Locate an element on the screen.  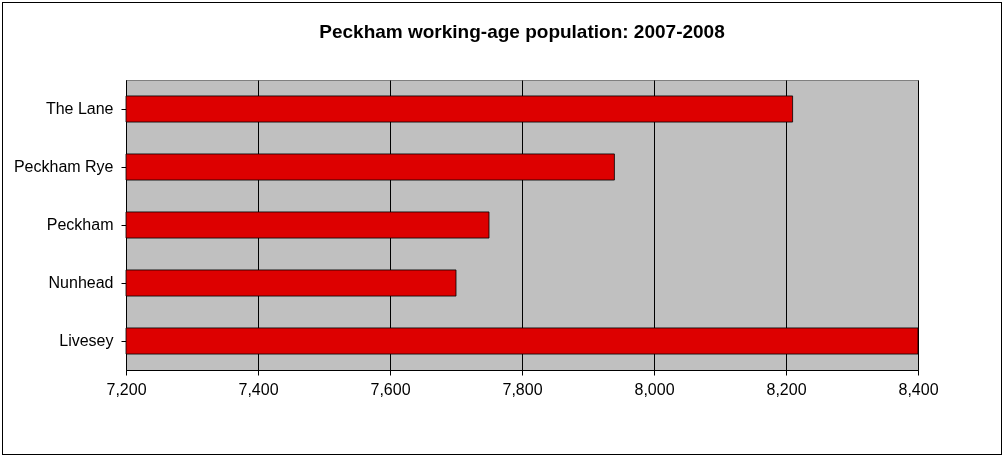
y-tick-label: Peckham Rye is located at coordinates (63, 166).